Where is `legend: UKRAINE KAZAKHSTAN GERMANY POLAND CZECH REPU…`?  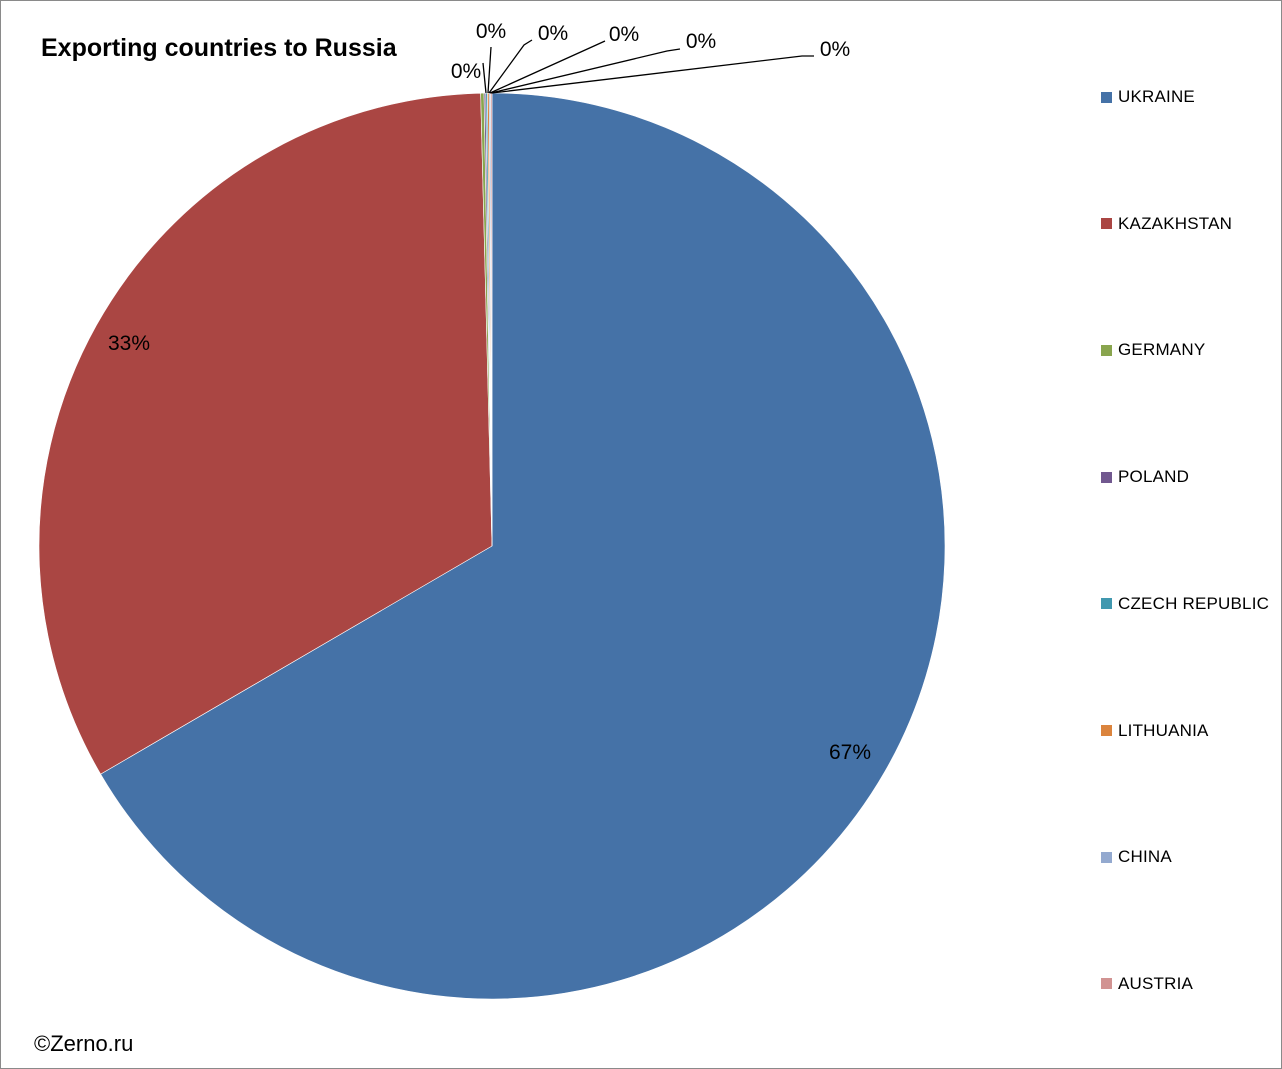
legend: UKRAINE KAZAKHSTAN GERMANY POLAND CZECH REPU… is located at coordinates (1188, 531).